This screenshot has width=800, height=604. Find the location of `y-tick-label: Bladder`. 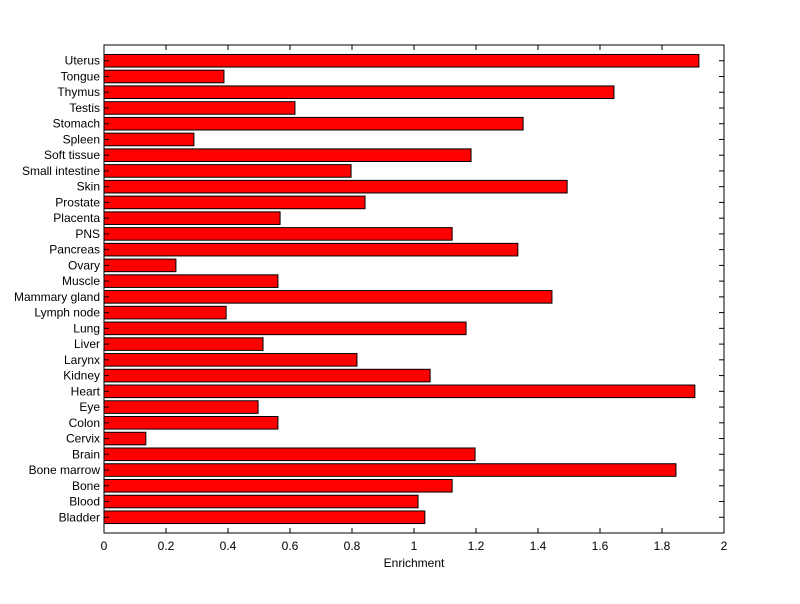

y-tick-label: Bladder is located at coordinates (79, 517).